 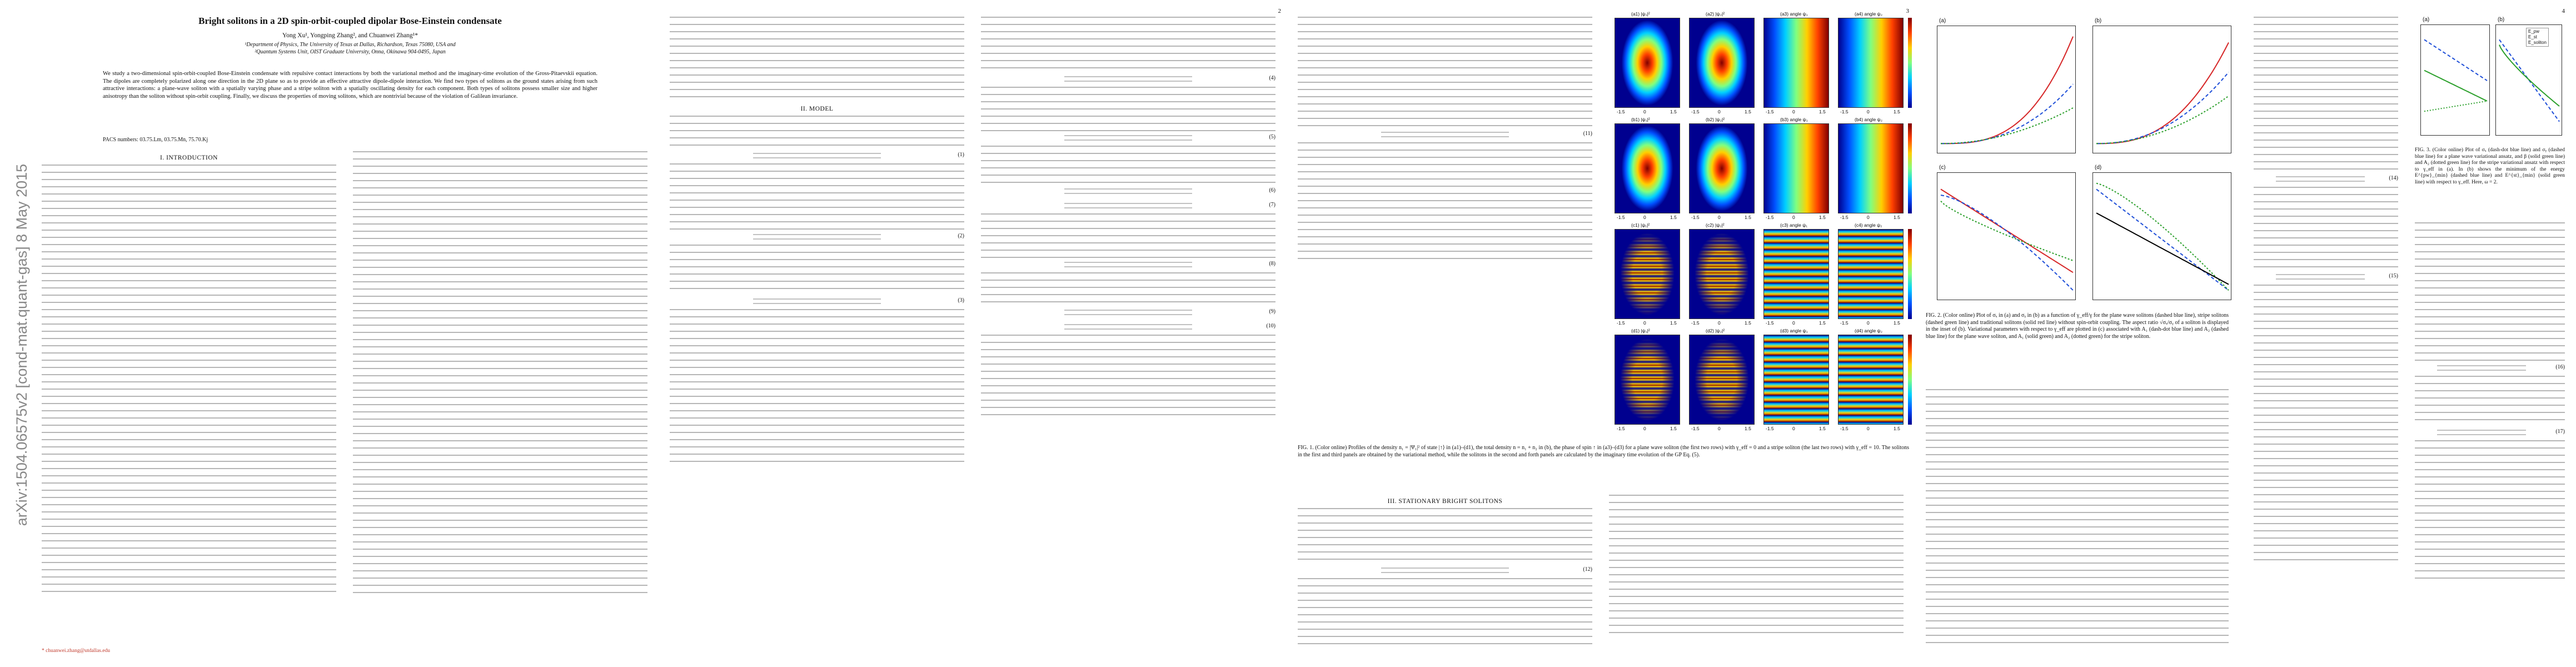 I want to click on page3-lower-right, so click(x=1756, y=567).